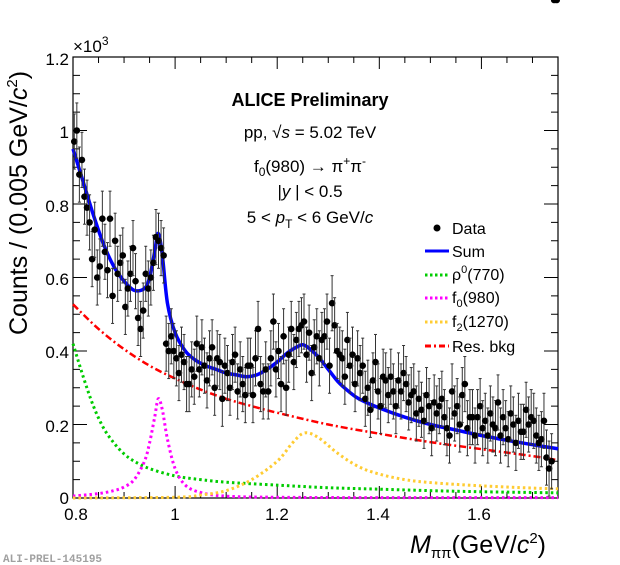  Describe the element at coordinates (57, 279) in the screenshot. I see `y-tick-label: 0.6` at that location.